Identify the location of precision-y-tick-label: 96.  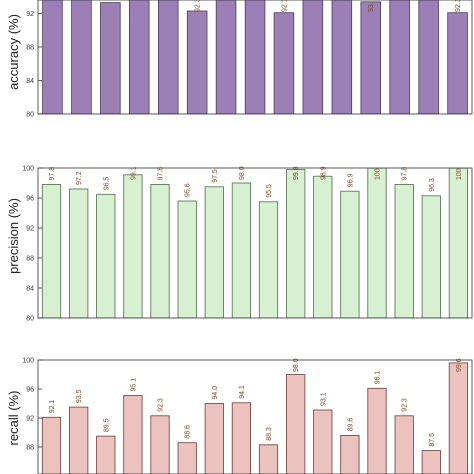
(30, 199).